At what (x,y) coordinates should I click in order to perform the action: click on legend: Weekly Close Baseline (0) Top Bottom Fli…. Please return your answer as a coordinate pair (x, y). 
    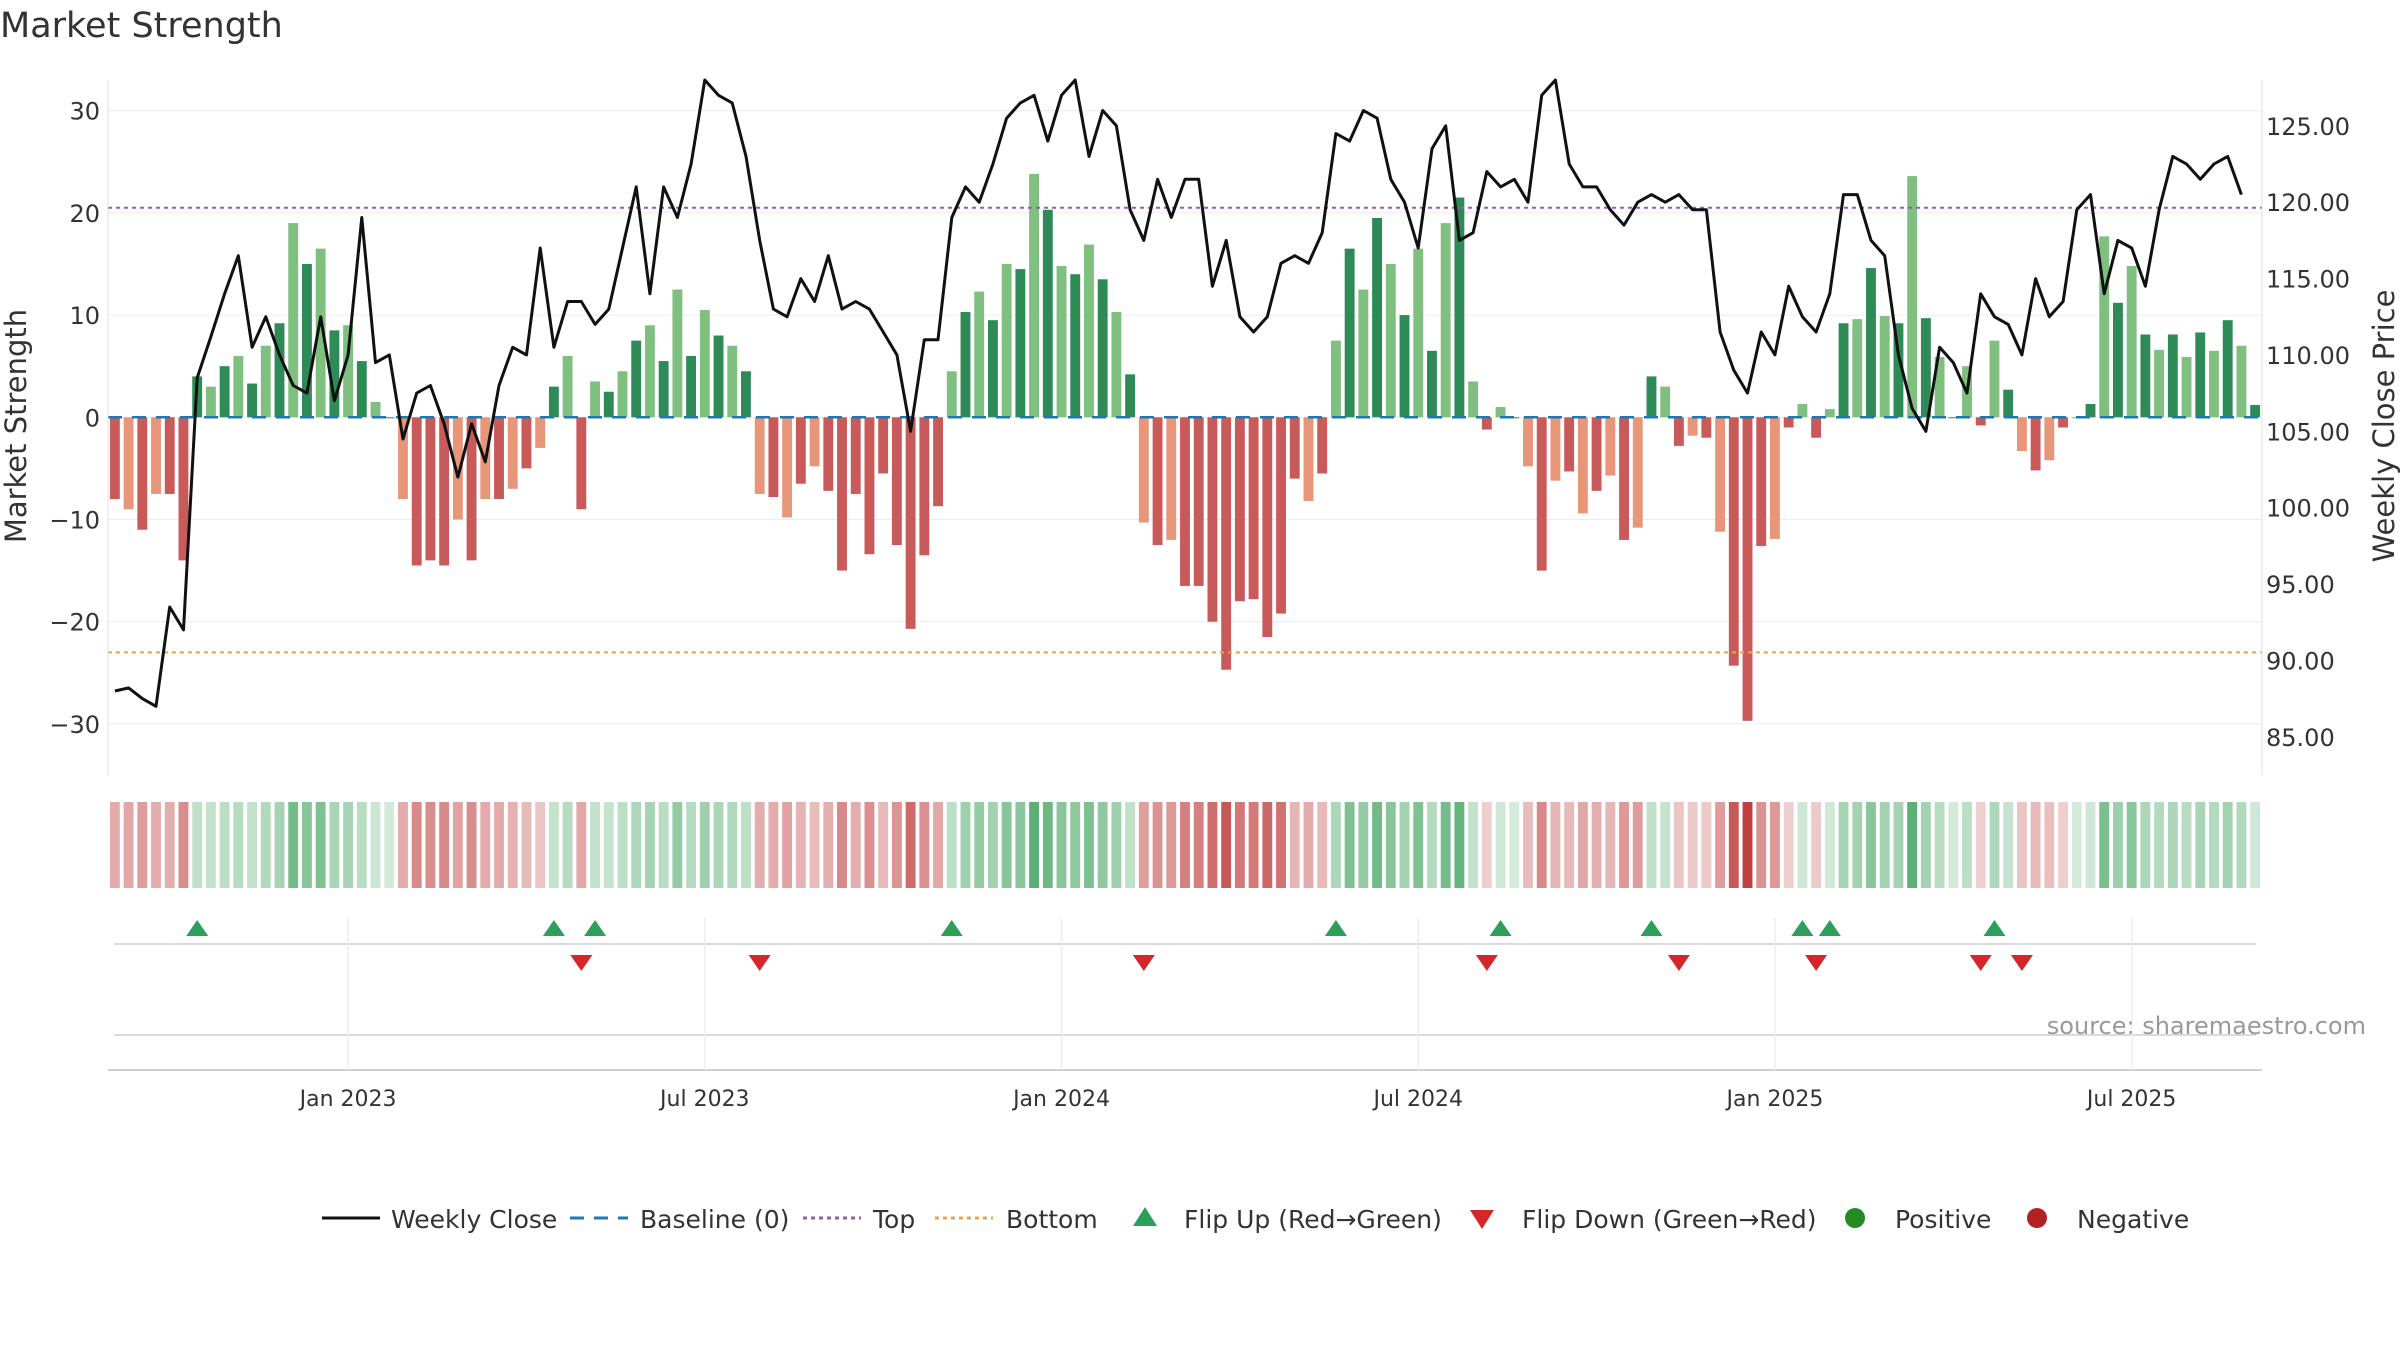
    Looking at the image, I should click on (1255, 1219).